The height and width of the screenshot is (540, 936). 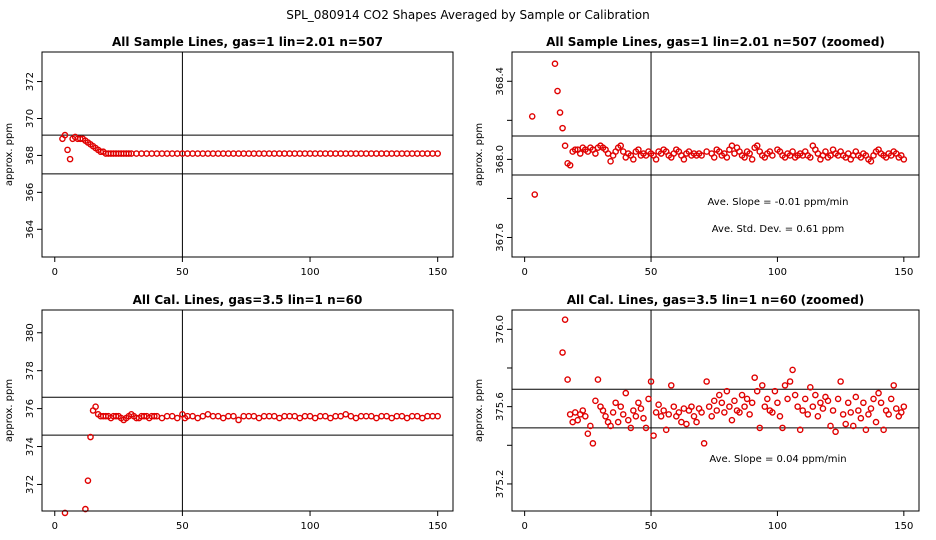 What do you see at coordinates (248, 300) in the screenshot?
I see `chart-title: All Cal. Lines, gas=3.5 lin=1 n=60` at bounding box center [248, 300].